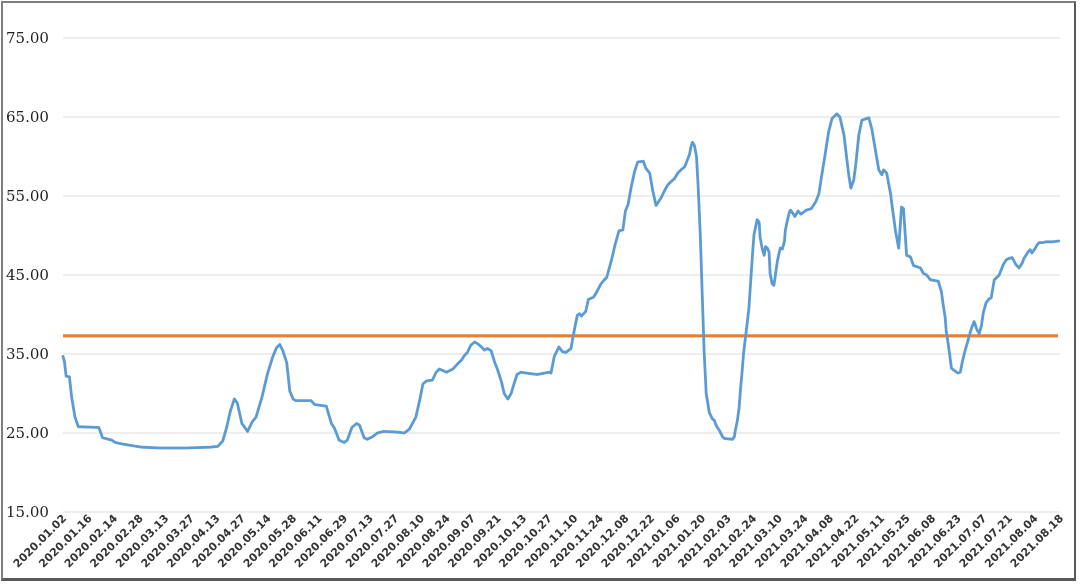  I want to click on y-tick-label: 35.00, so click(27, 354).